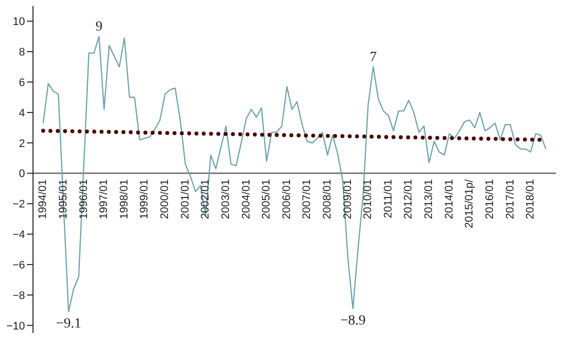 This screenshot has width=562, height=338. I want to click on y-tick-label: 2, so click(21, 144).